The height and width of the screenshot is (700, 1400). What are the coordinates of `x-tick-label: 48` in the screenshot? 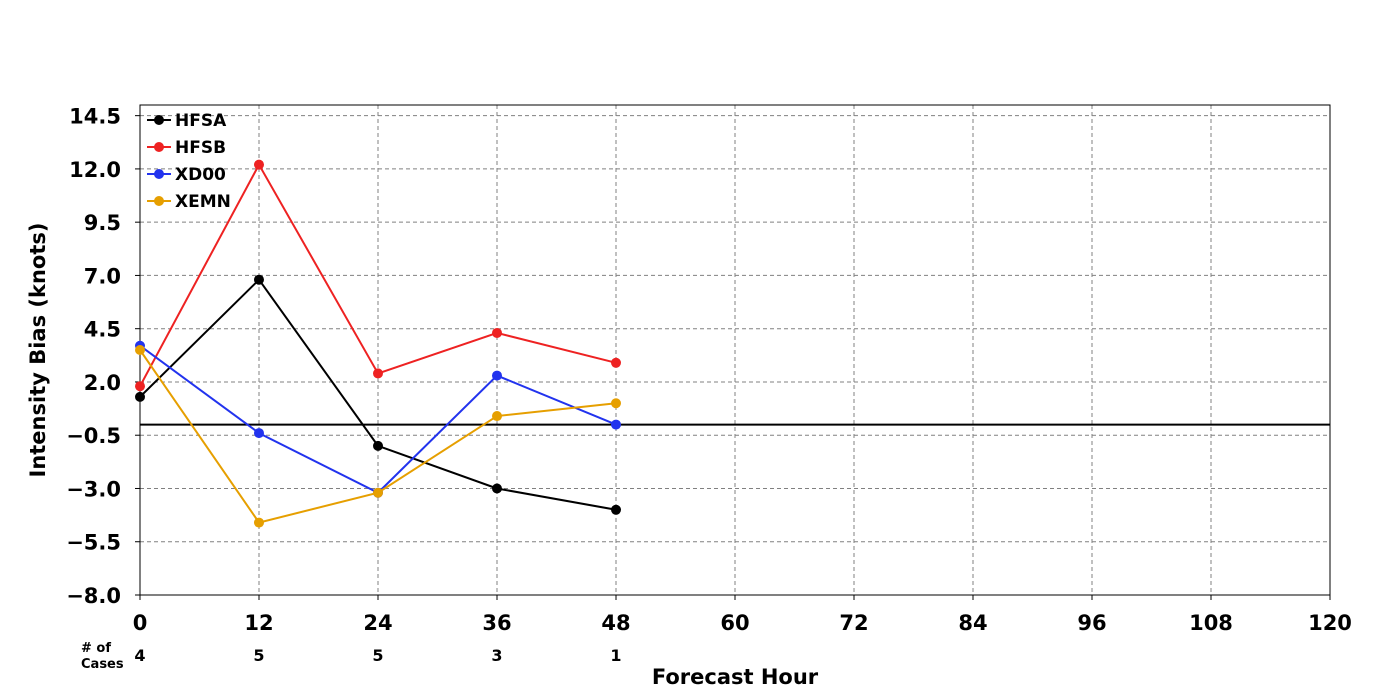 It's located at (615, 623).